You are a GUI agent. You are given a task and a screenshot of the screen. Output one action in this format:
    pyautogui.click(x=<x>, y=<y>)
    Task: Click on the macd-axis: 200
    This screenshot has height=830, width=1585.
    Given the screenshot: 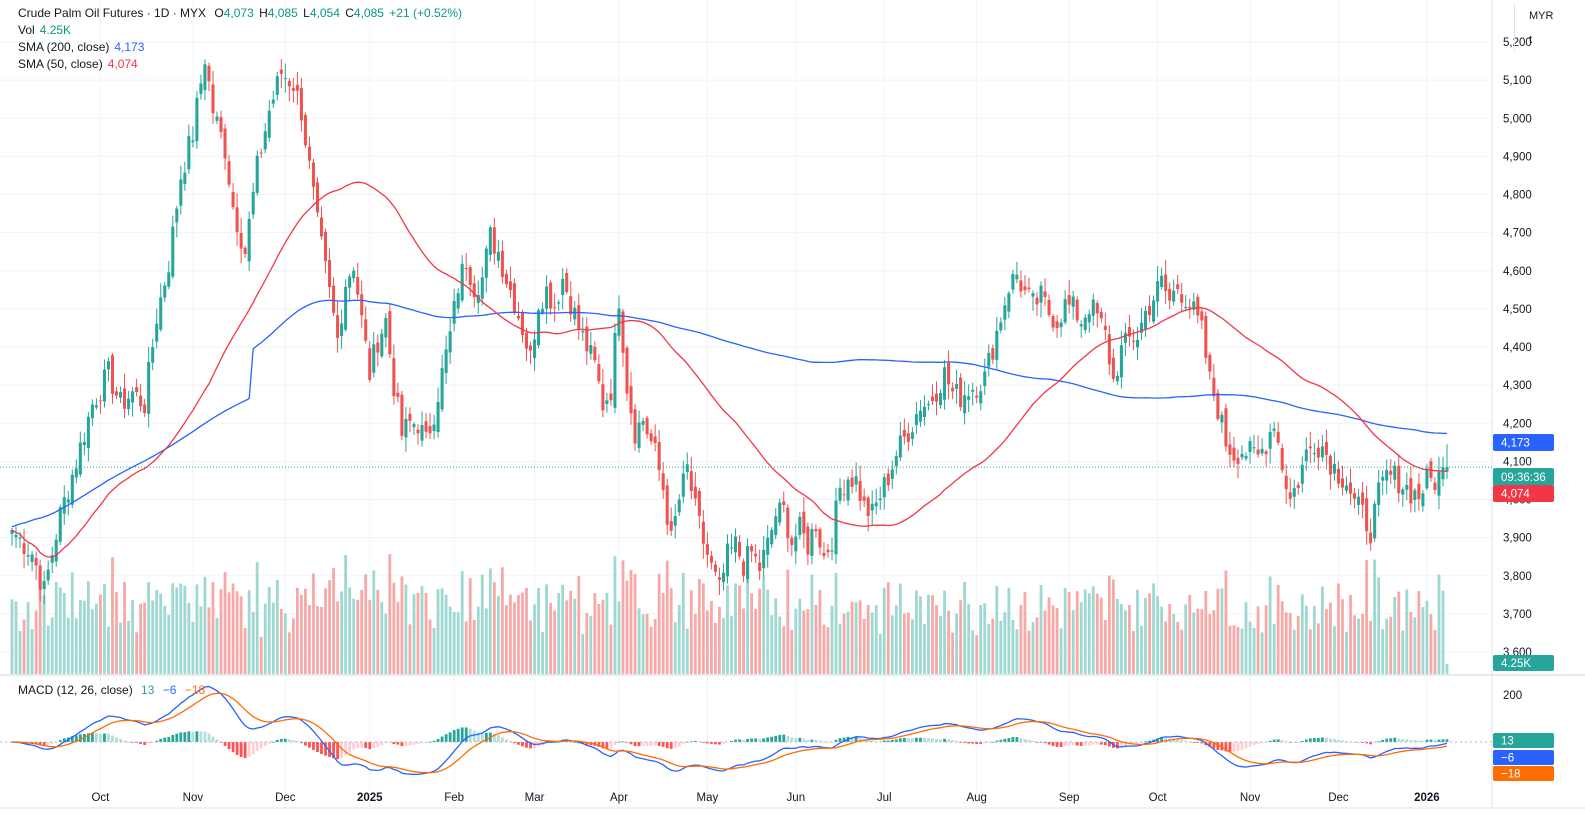 What is the action you would take?
    pyautogui.click(x=1512, y=696)
    